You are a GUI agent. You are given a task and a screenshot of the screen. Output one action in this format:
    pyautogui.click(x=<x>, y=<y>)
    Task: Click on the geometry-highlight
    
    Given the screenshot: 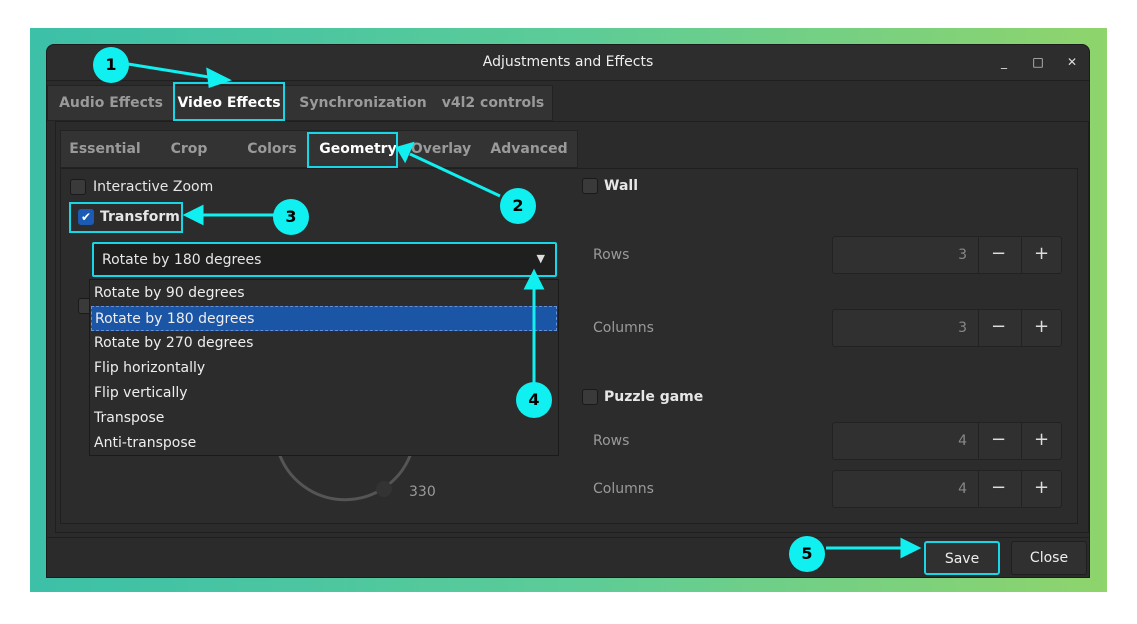 What is the action you would take?
    pyautogui.click(x=352, y=150)
    